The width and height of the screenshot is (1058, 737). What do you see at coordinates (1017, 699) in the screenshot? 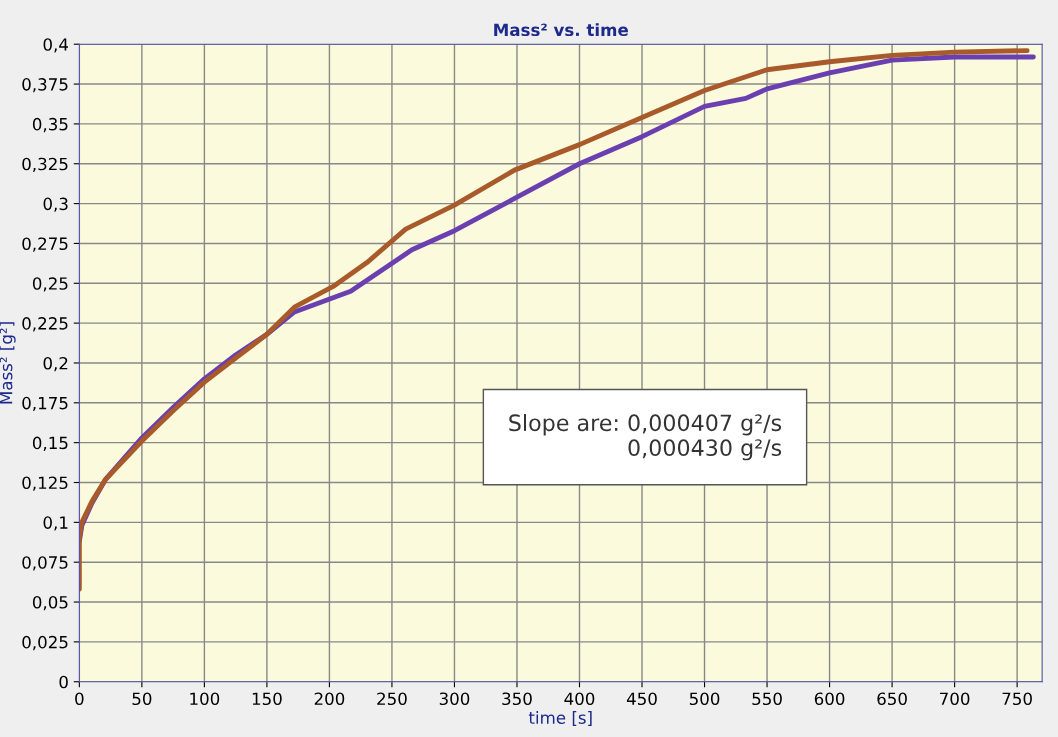
I see `x-tick-label: 750` at bounding box center [1017, 699].